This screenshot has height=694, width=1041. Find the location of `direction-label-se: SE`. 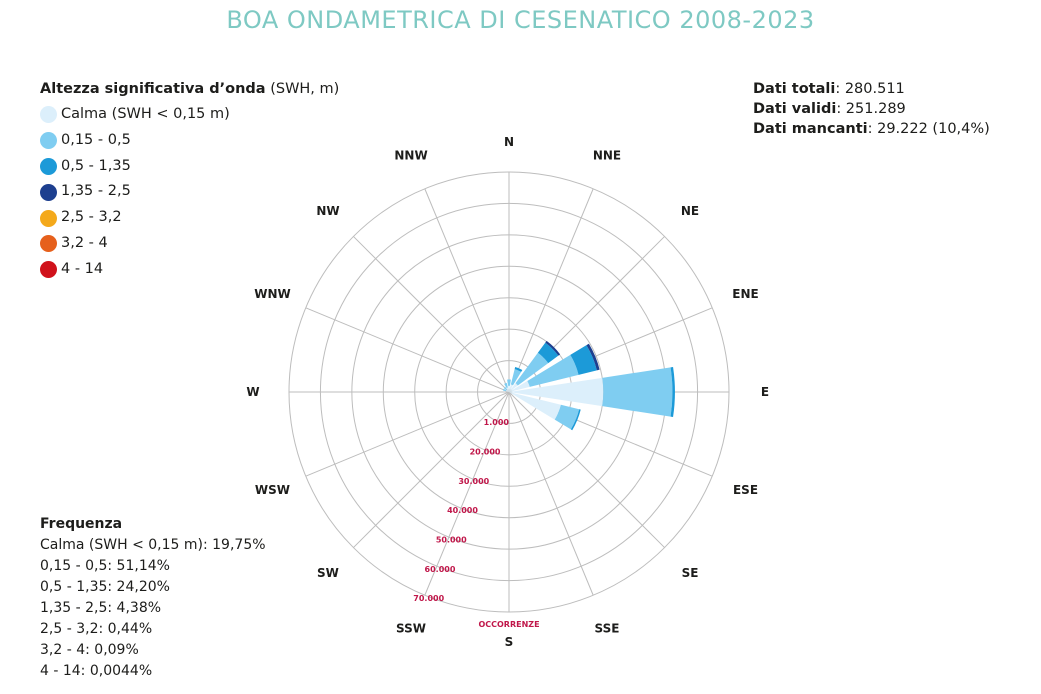

direction-label-se: SE is located at coordinates (690, 573).